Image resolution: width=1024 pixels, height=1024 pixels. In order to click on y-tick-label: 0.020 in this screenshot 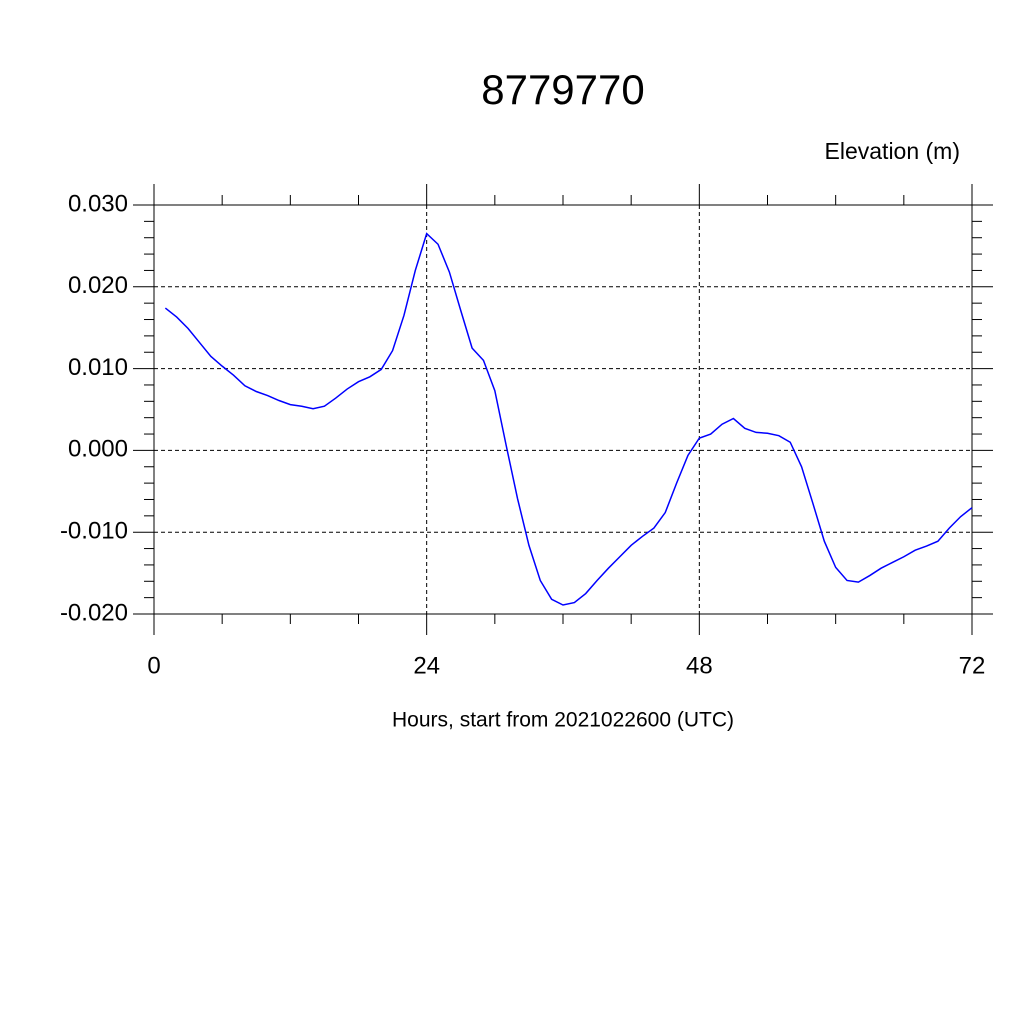, I will do `click(98, 285)`.